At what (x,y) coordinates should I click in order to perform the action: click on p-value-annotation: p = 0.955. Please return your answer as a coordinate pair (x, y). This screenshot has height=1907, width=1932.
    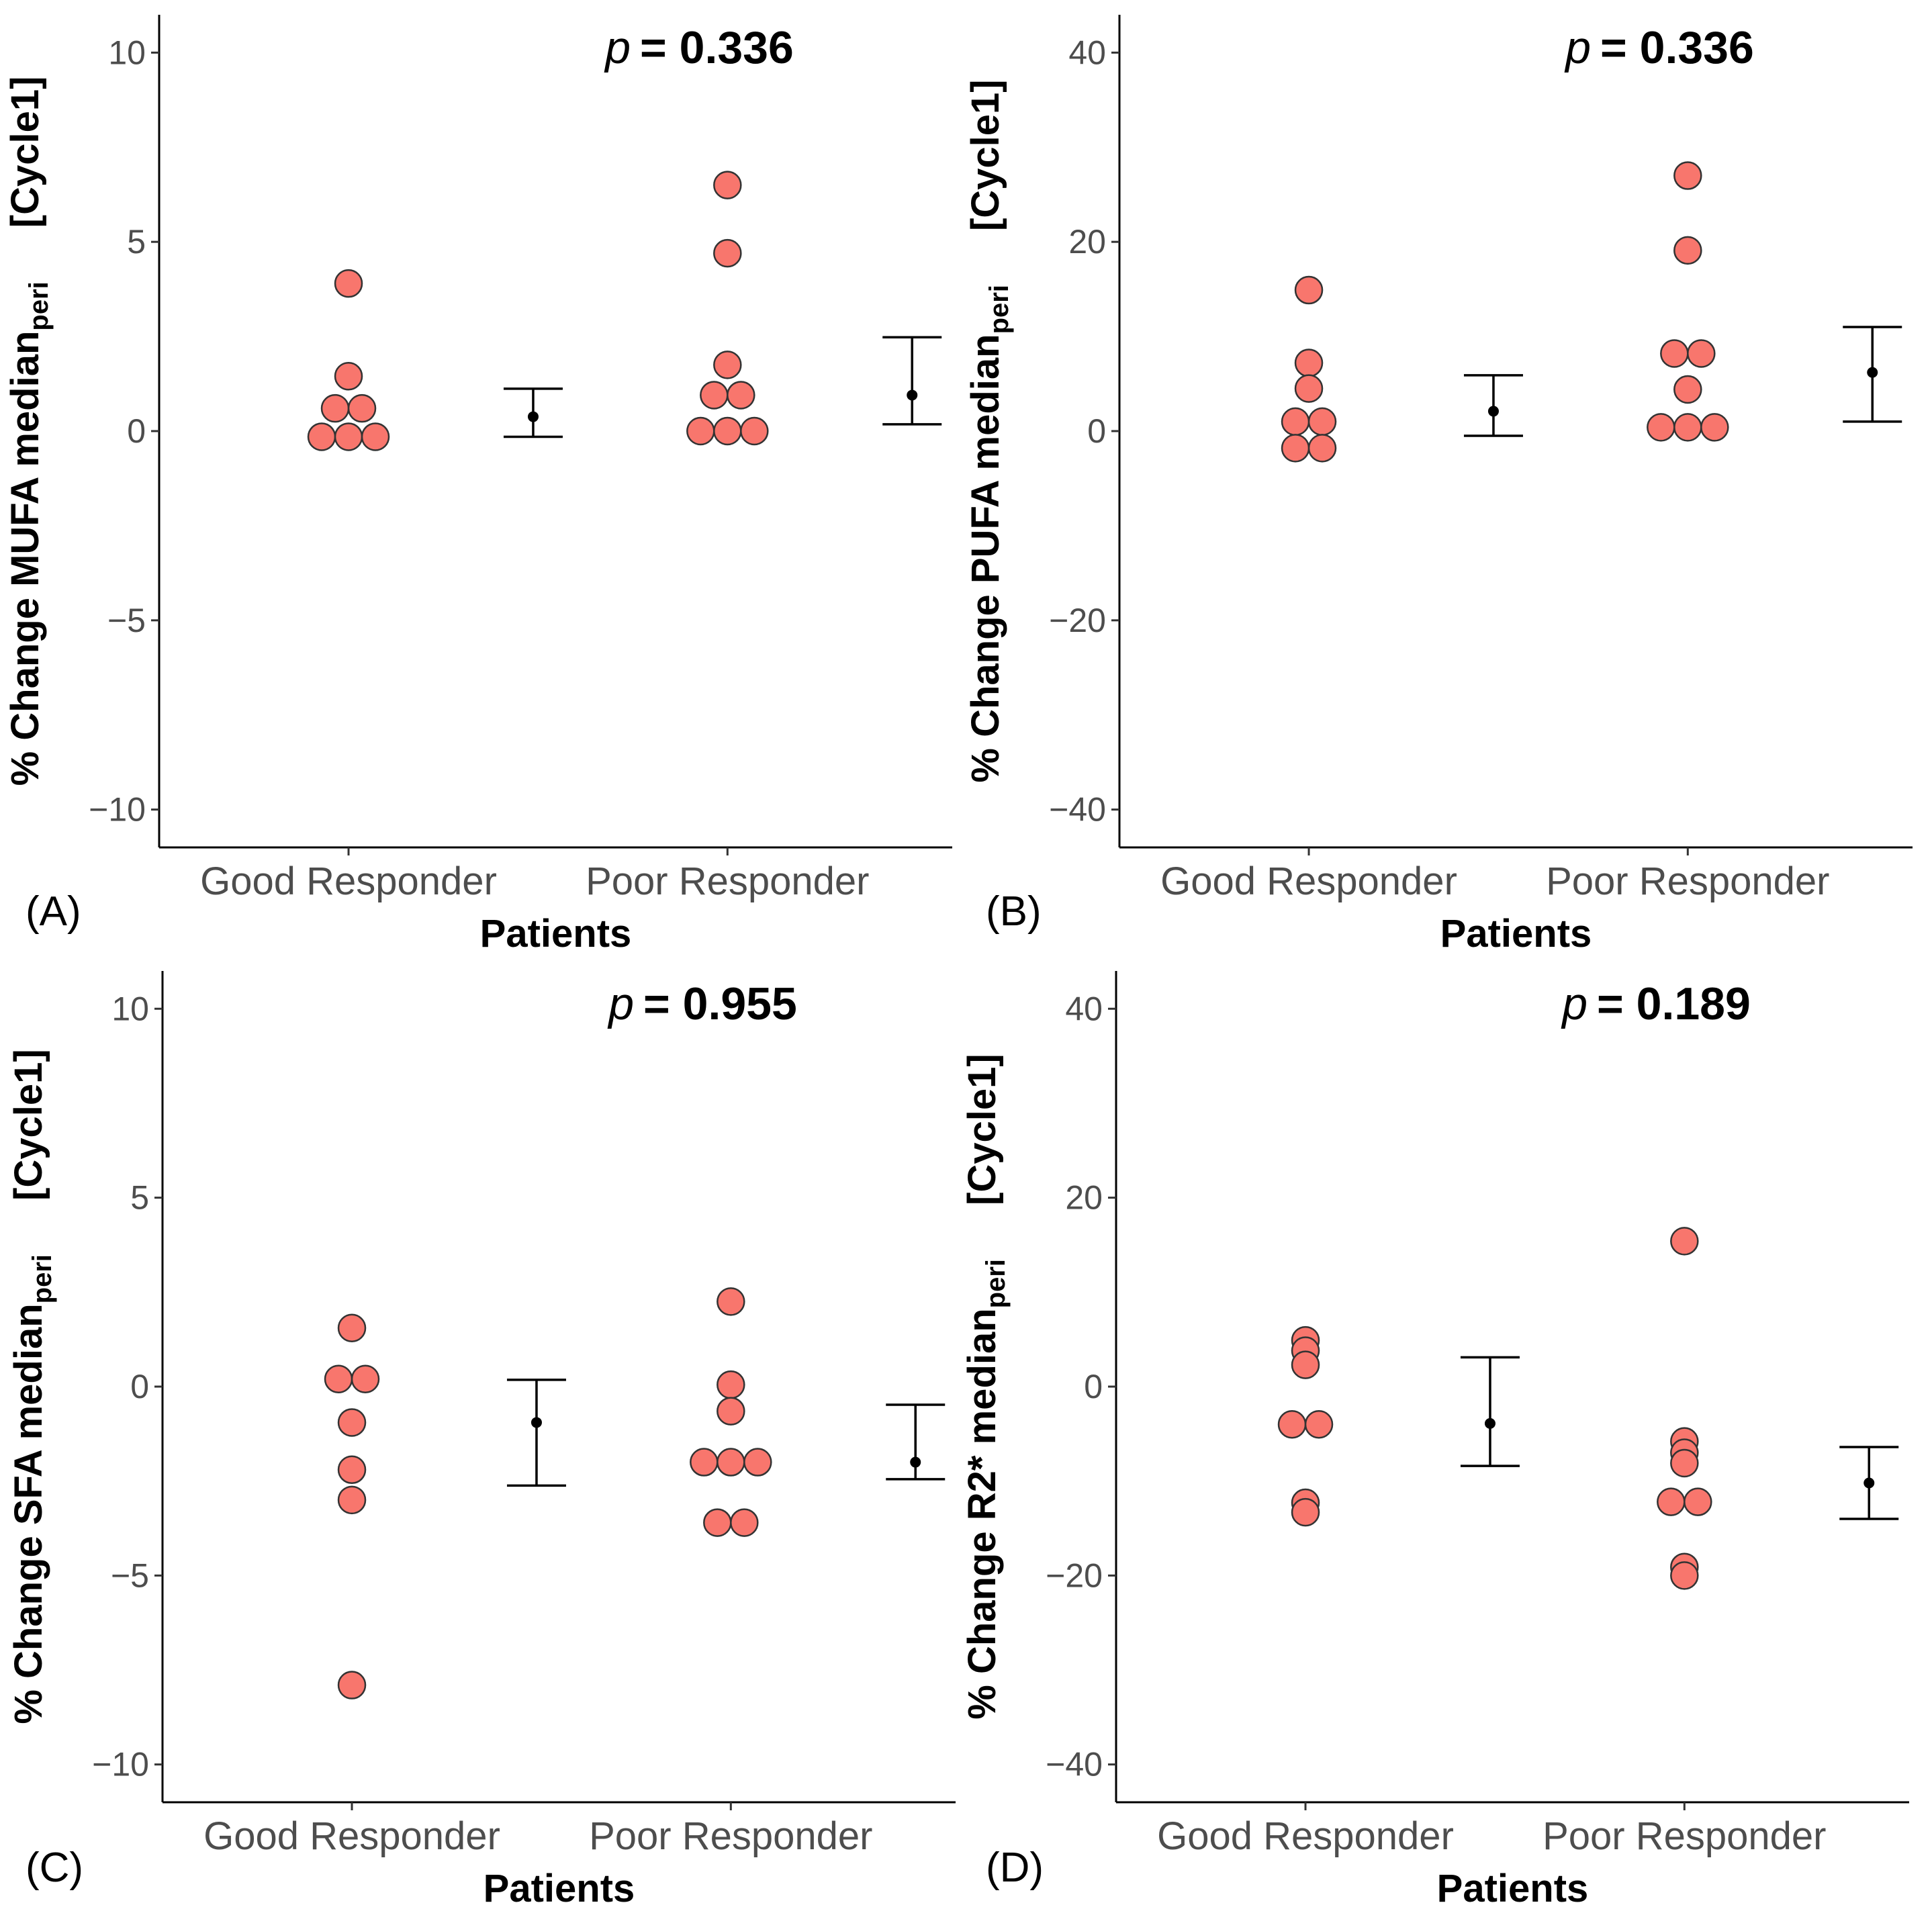
    Looking at the image, I should click on (702, 1004).